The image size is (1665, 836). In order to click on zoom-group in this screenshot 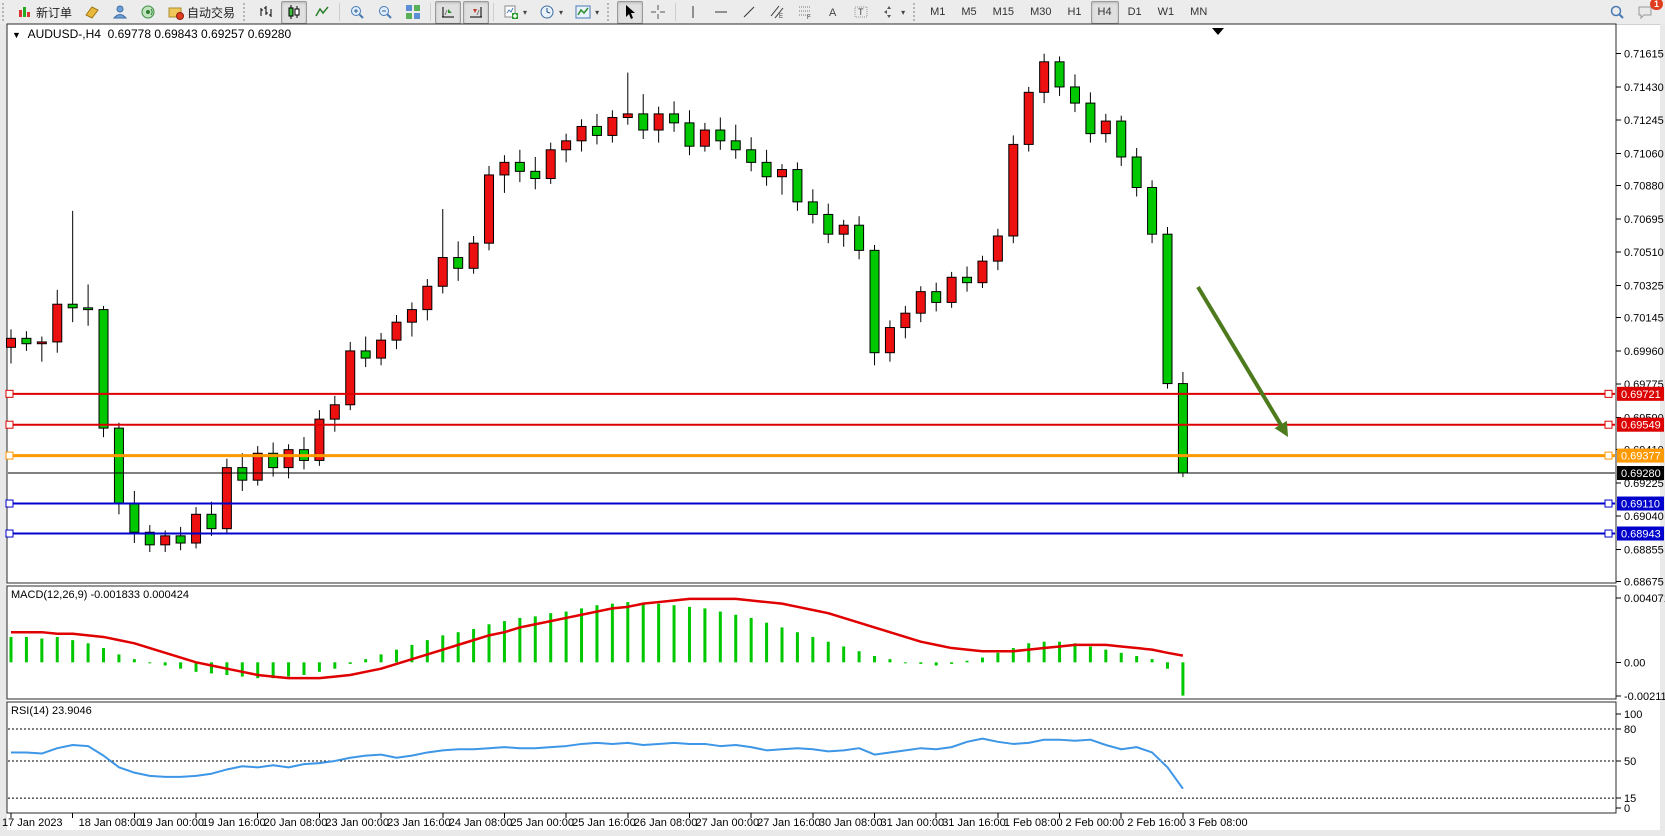, I will do `click(385, 12)`.